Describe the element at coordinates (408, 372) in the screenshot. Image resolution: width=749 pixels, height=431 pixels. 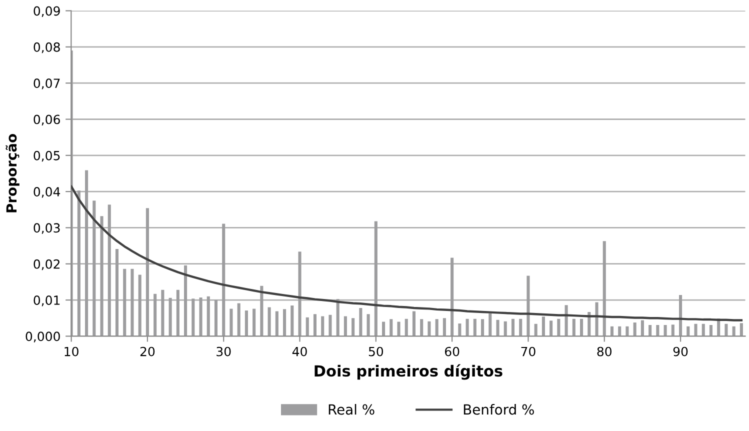
I see `x-axis-title: Dois primeiros dígitos` at that location.